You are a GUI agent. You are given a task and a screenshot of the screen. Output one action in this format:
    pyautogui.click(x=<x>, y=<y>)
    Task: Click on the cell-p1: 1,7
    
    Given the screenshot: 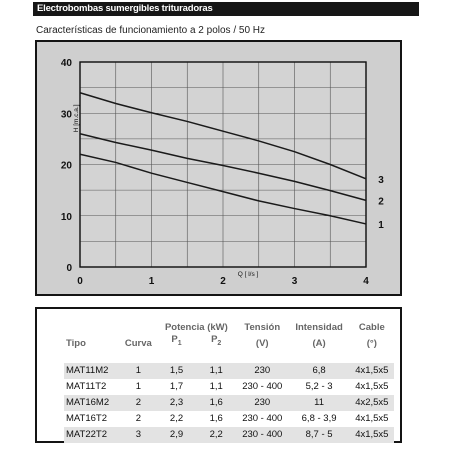 What is the action you would take?
    pyautogui.click(x=176, y=386)
    